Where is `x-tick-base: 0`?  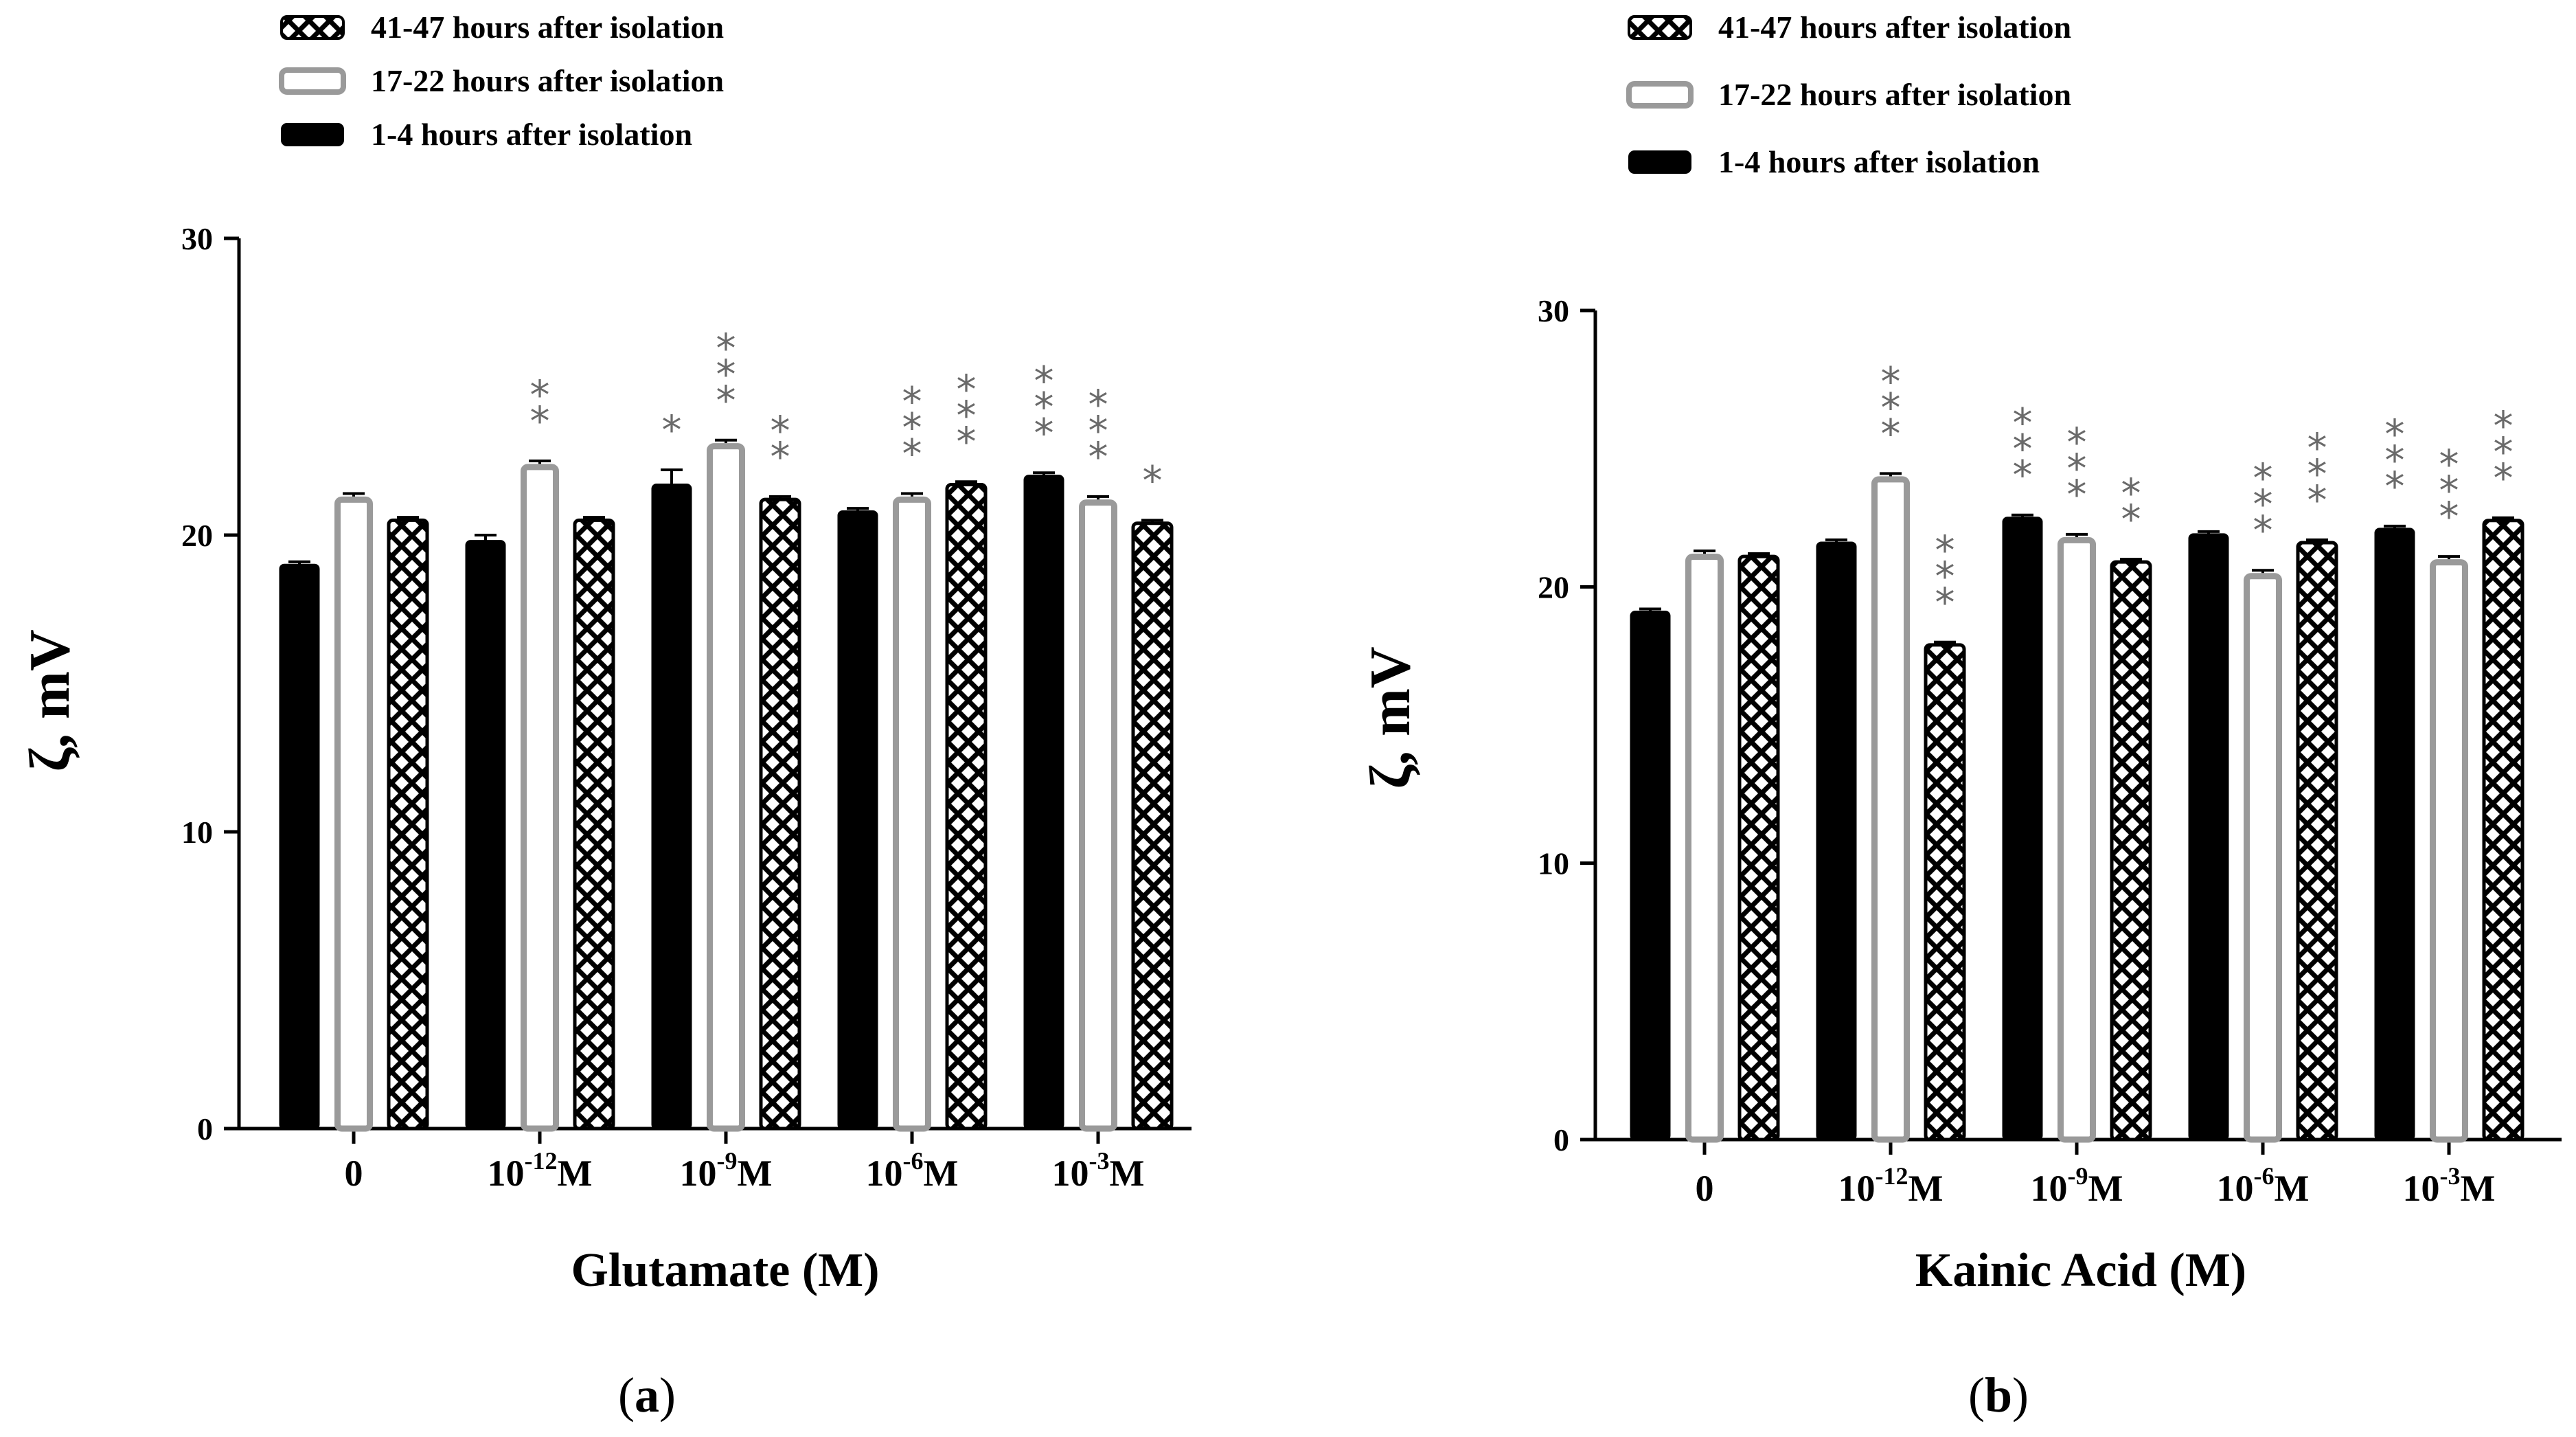 x-tick-base: 0 is located at coordinates (354, 1173).